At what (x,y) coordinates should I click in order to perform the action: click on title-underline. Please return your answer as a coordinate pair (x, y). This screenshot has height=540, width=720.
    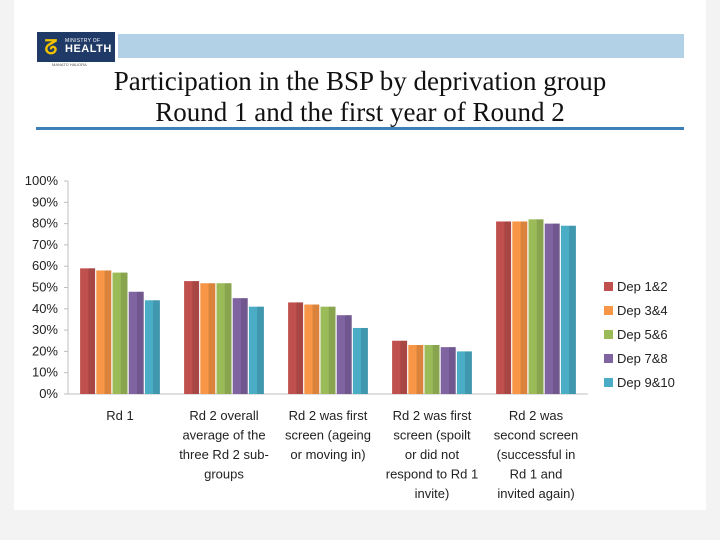
    Looking at the image, I should click on (360, 128).